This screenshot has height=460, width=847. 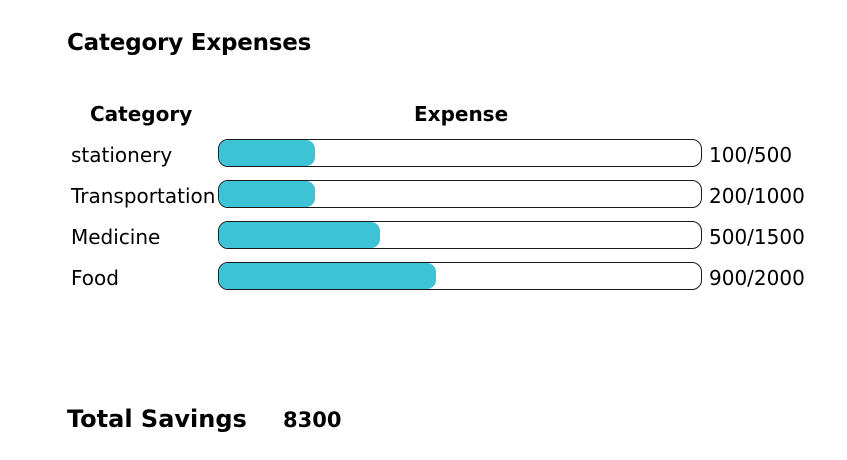 I want to click on page-title: Category Expenses, so click(x=189, y=43).